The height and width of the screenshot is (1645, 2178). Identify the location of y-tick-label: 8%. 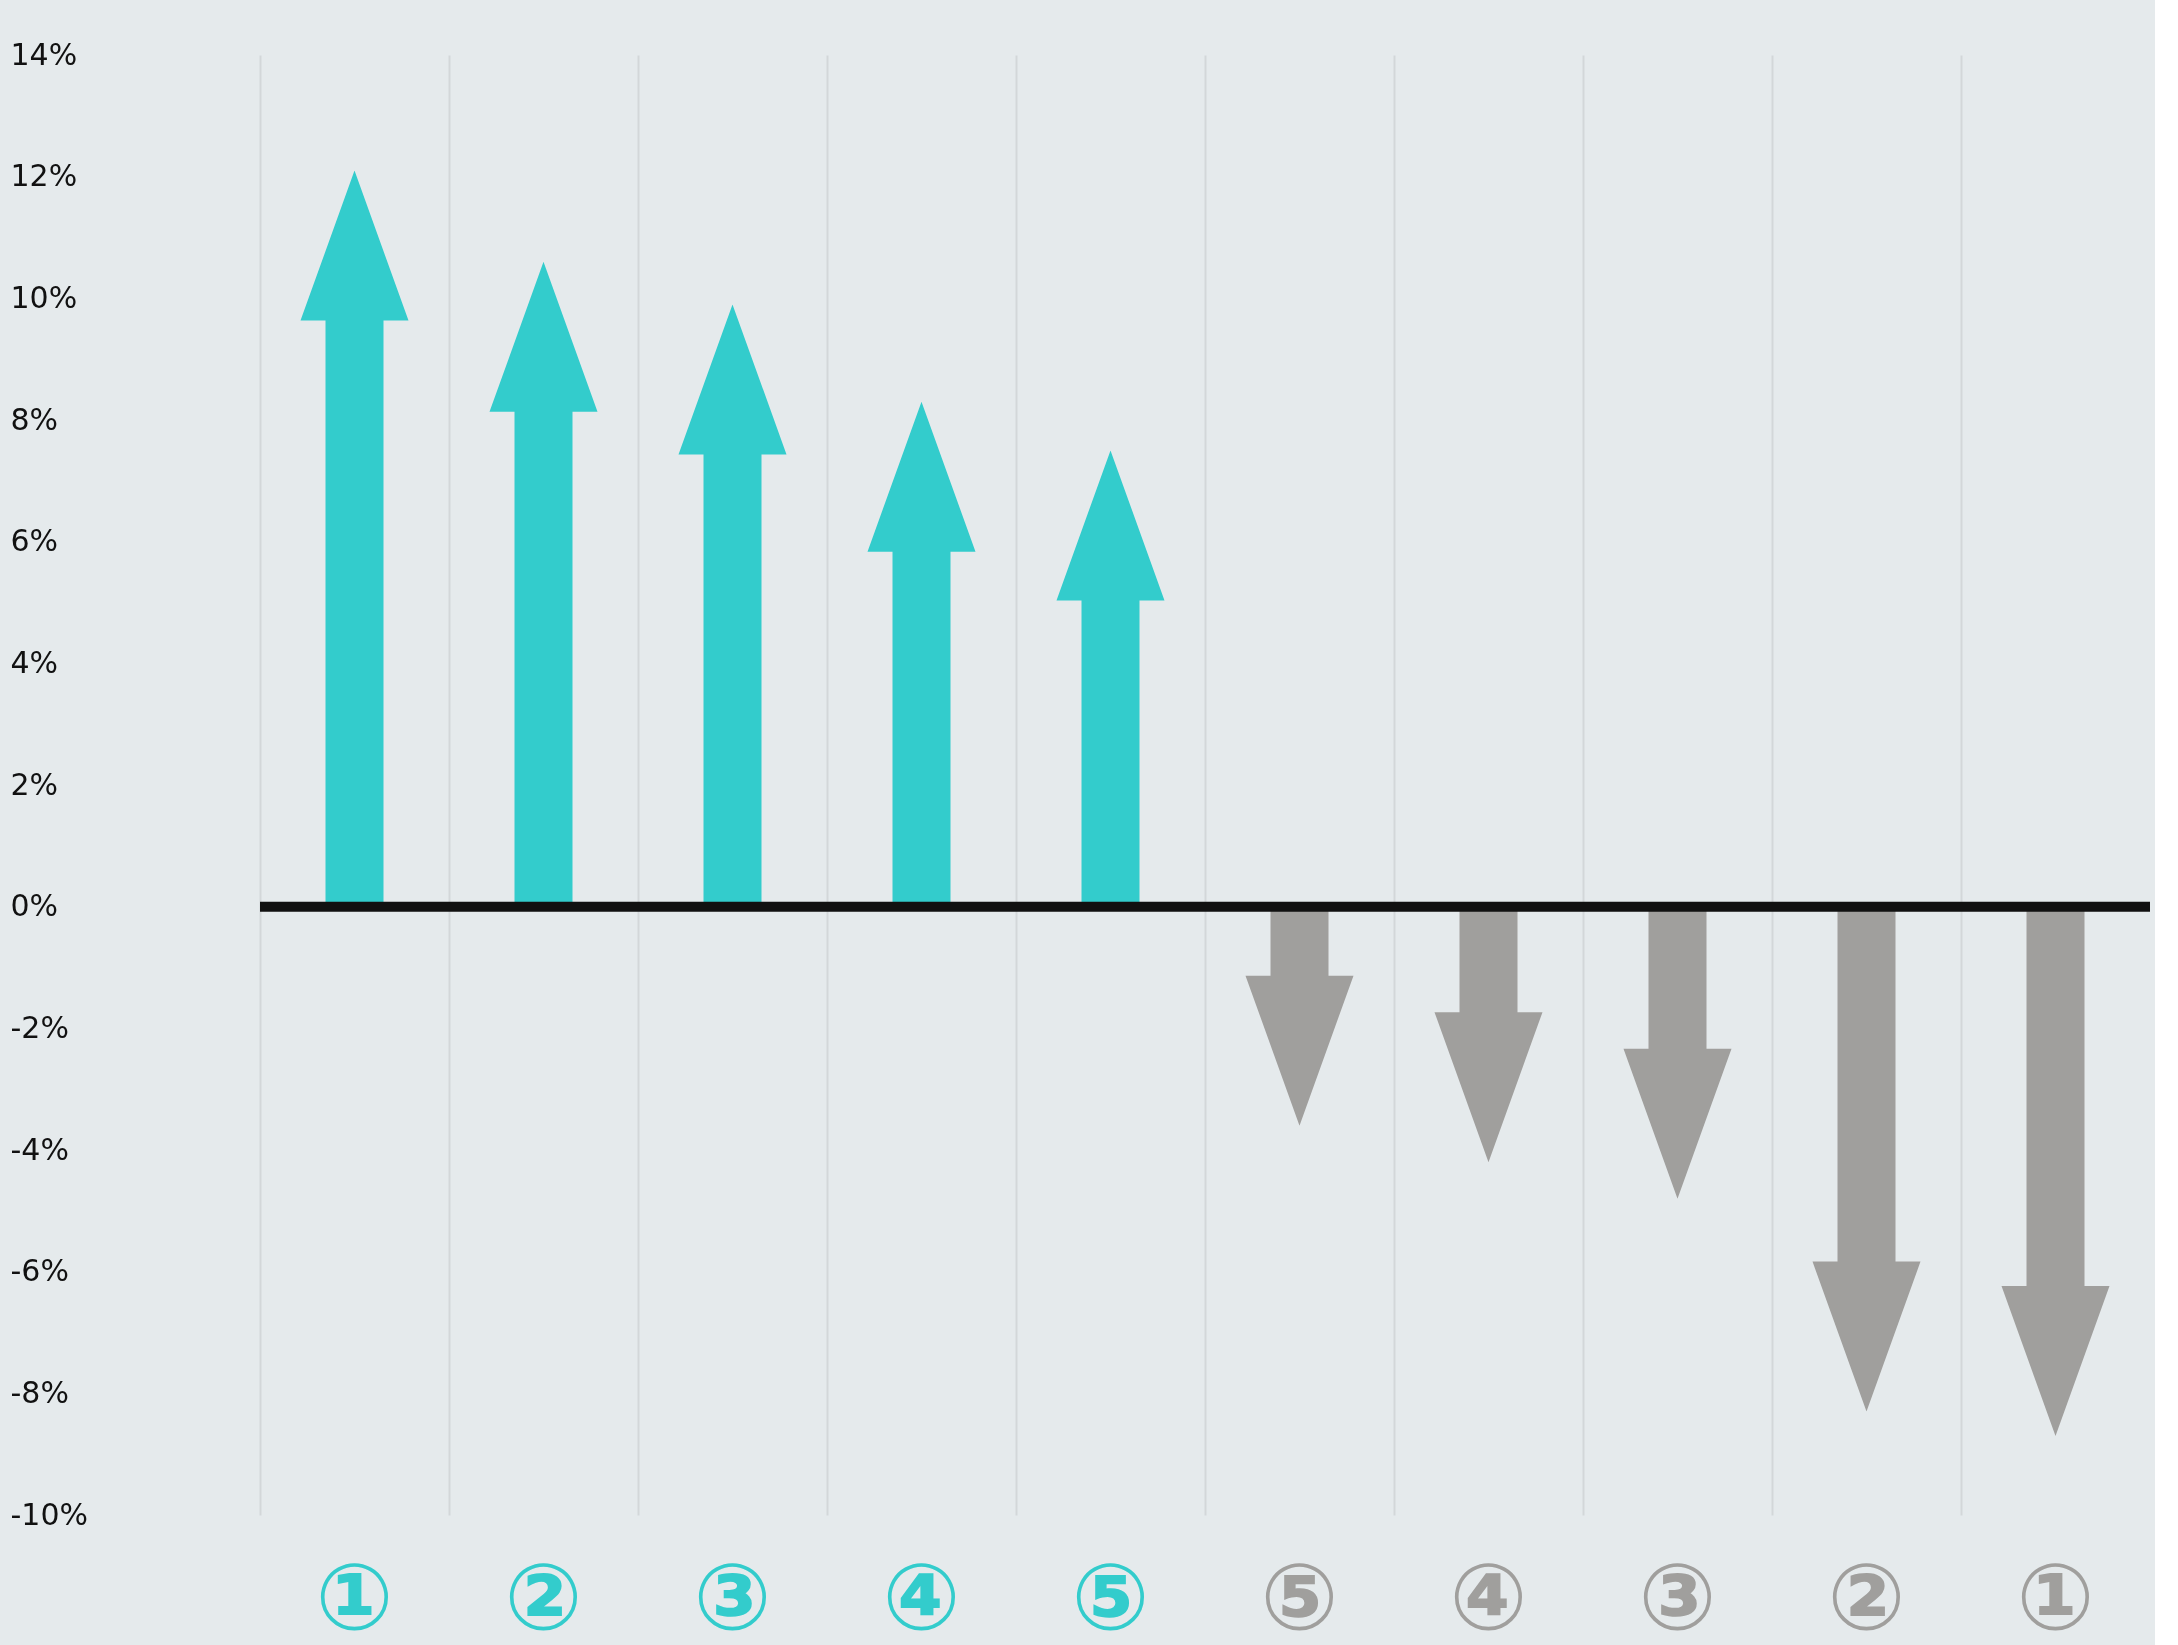
(34, 419).